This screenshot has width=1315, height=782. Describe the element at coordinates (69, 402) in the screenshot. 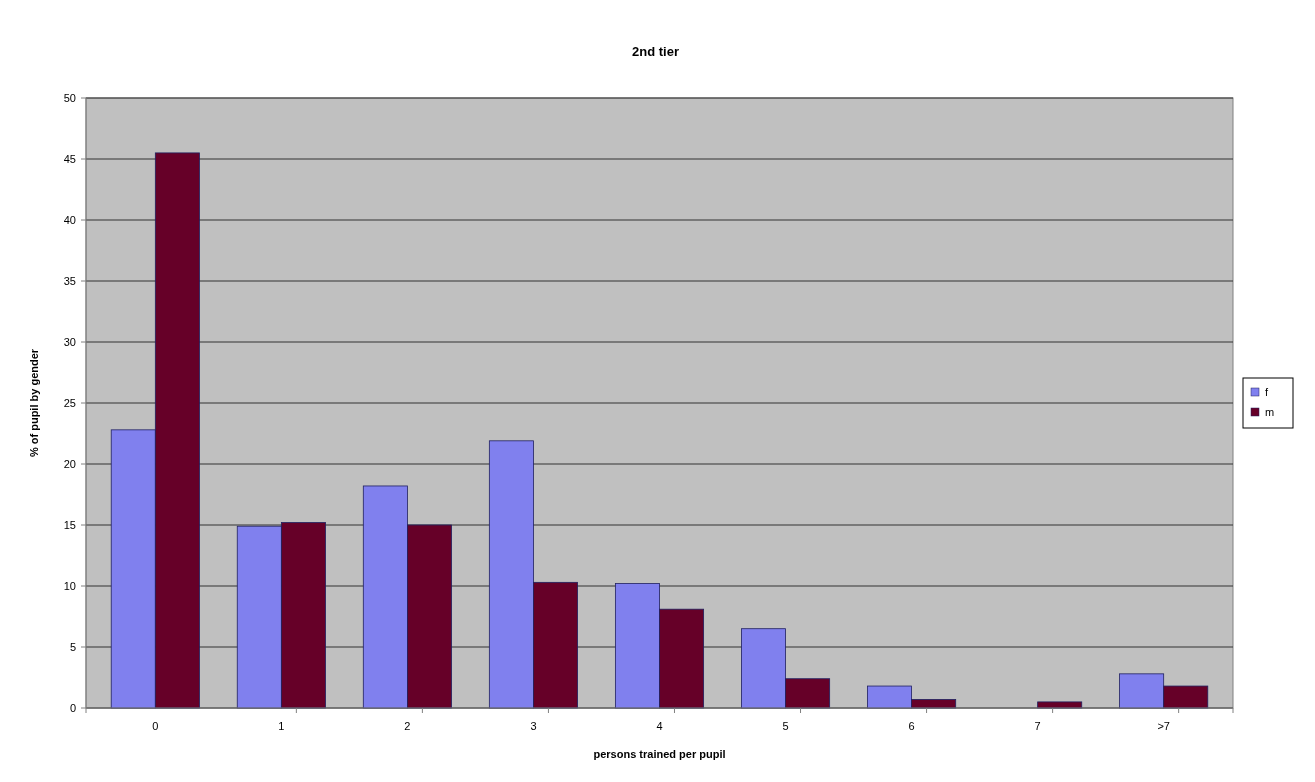

I see `y-tick-label: 25` at that location.